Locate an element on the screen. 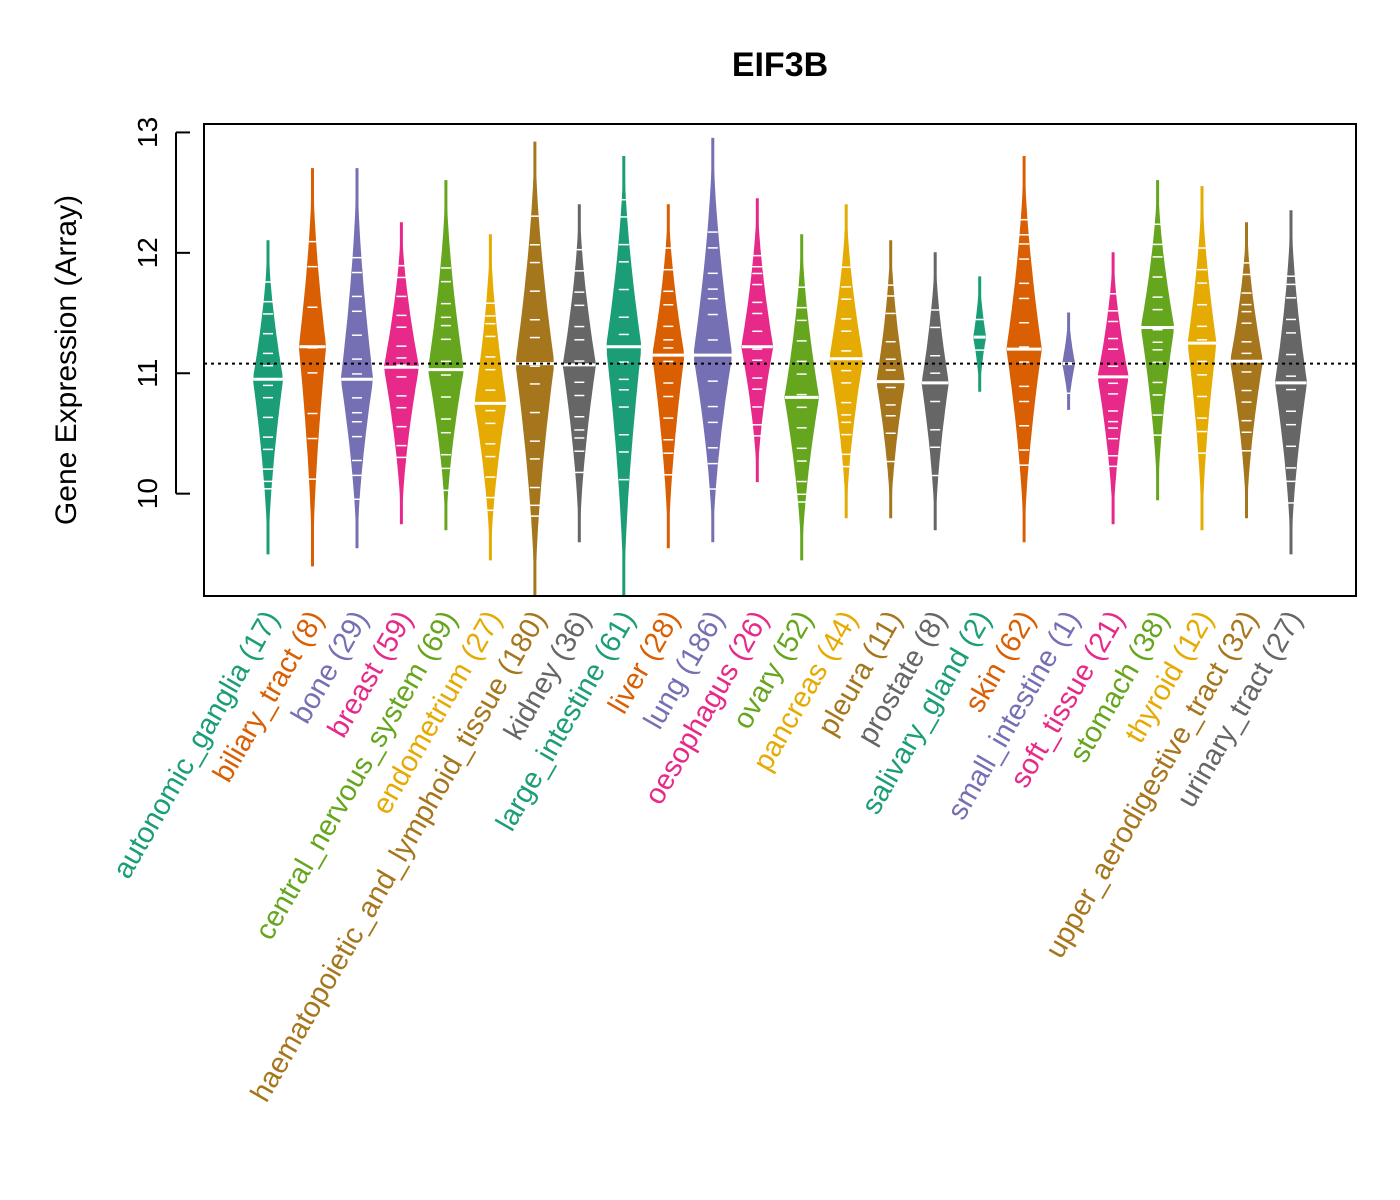 The height and width of the screenshot is (1200, 1400). violin-breast is located at coordinates (401, 373).